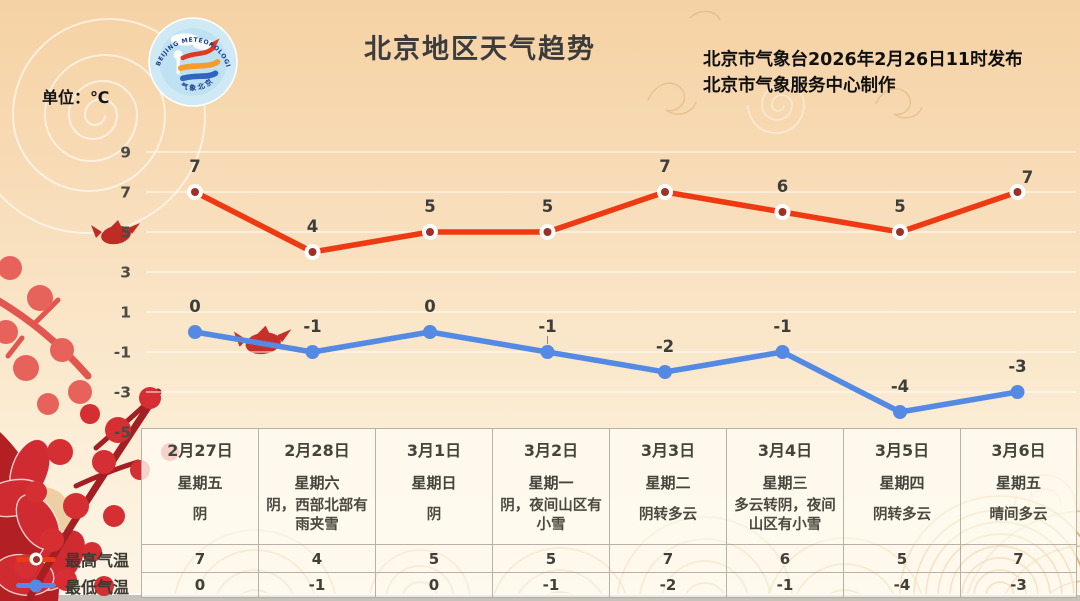  Describe the element at coordinates (900, 386) in the screenshot. I see `point-value-label: -4` at that location.